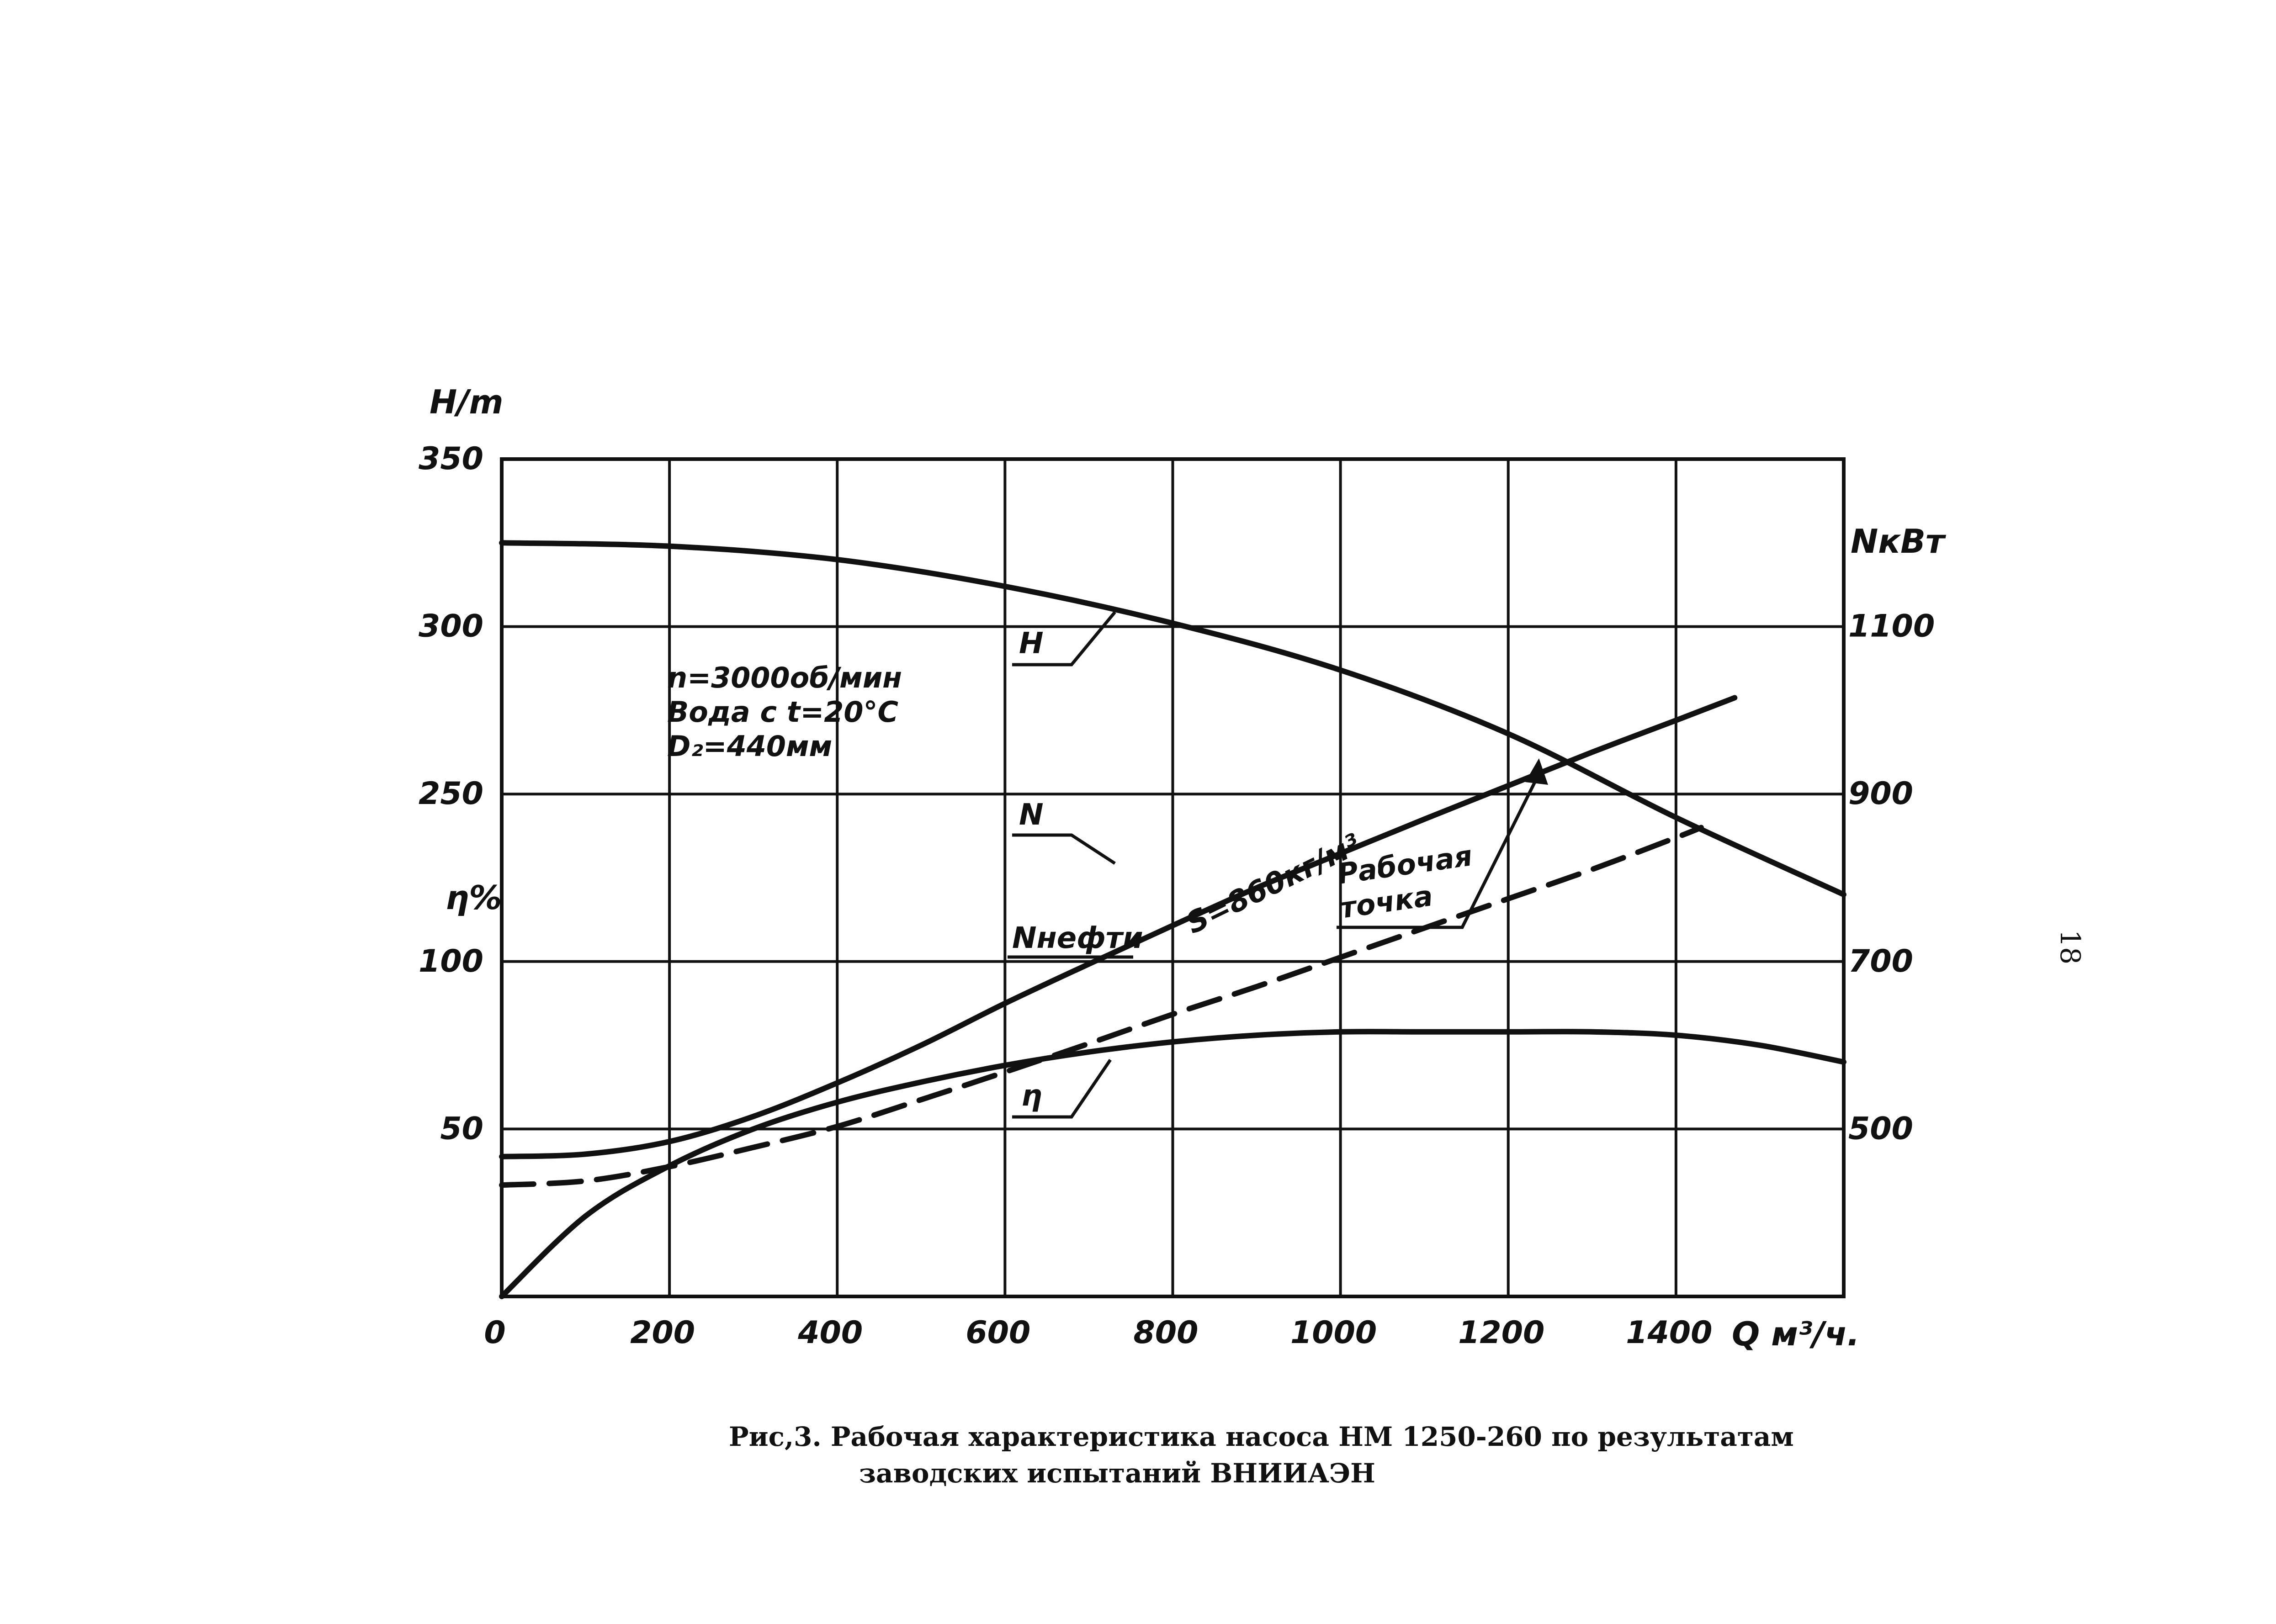  What do you see at coordinates (1117, 1473) in the screenshot?
I see `figure-caption-line2: заводских испытаний ВНИИАЭН` at bounding box center [1117, 1473].